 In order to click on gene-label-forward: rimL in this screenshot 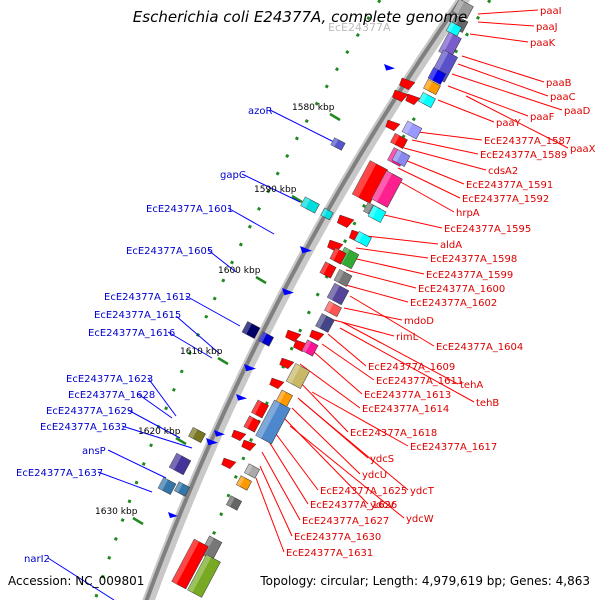, I will do `click(407, 337)`.